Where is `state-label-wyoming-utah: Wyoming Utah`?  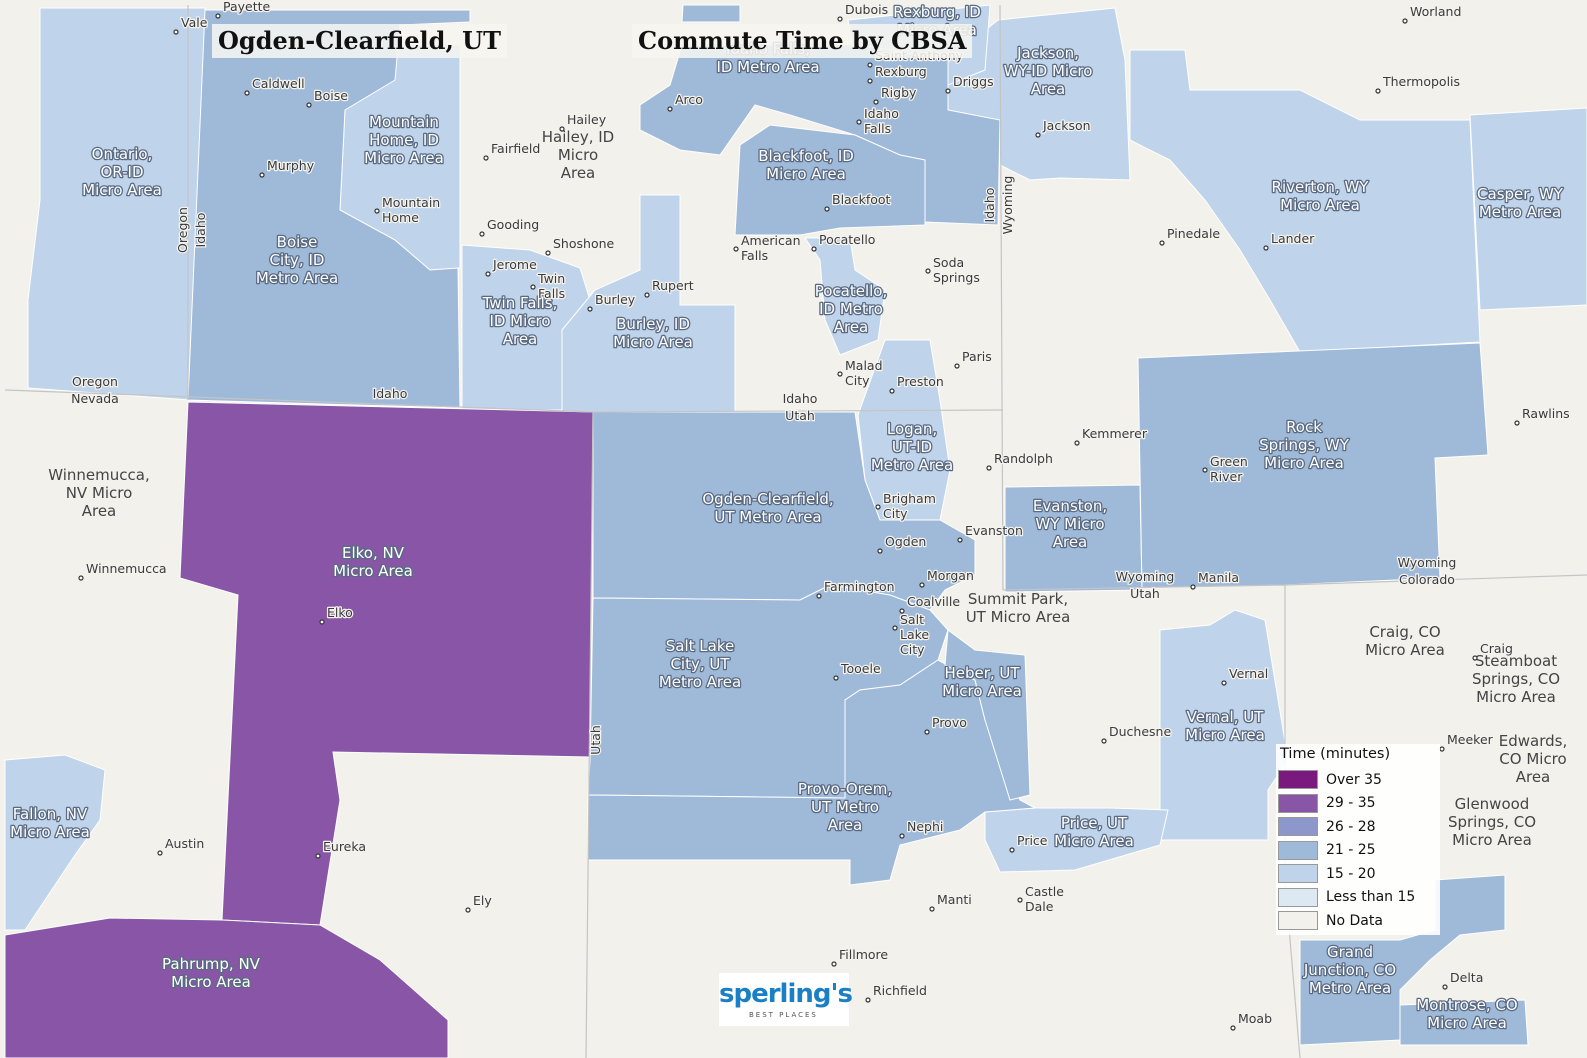 state-label-wyoming-utah: Wyoming Utah is located at coordinates (1145, 585).